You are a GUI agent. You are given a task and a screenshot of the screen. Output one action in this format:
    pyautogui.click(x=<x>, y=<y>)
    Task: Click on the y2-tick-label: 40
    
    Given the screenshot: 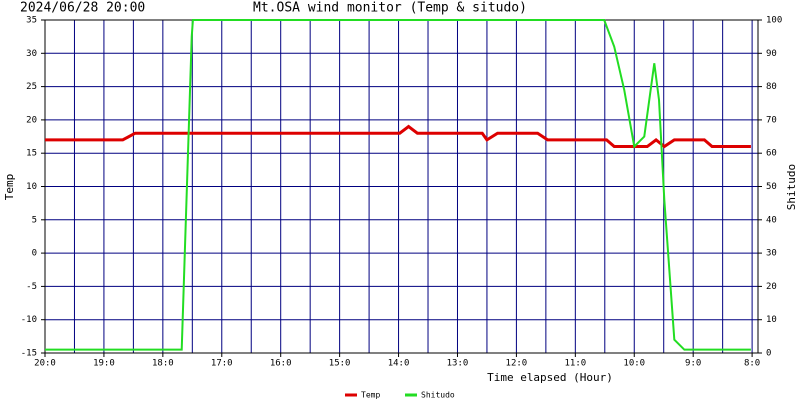 What is the action you would take?
    pyautogui.click(x=771, y=220)
    